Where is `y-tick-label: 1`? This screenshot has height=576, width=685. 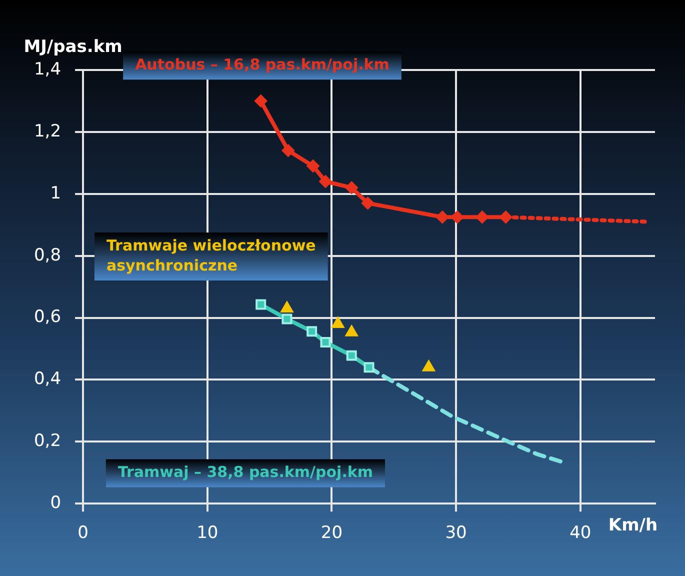
y-tick-label: 1 is located at coordinates (56, 193).